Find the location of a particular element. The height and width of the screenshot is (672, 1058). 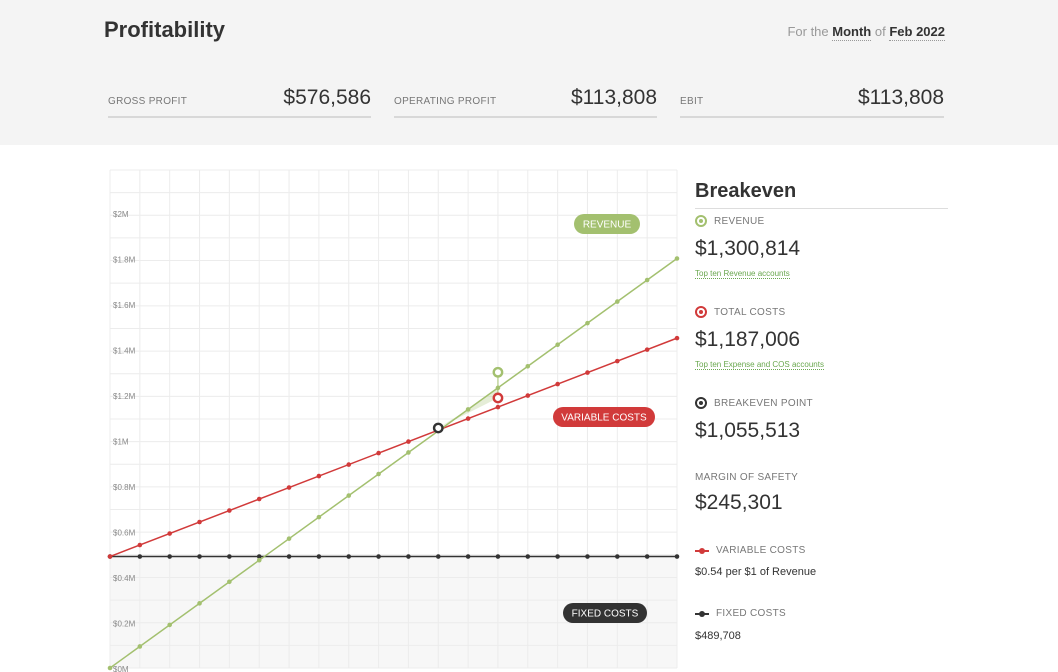

y-tick-label: $1.8M is located at coordinates (124, 260).